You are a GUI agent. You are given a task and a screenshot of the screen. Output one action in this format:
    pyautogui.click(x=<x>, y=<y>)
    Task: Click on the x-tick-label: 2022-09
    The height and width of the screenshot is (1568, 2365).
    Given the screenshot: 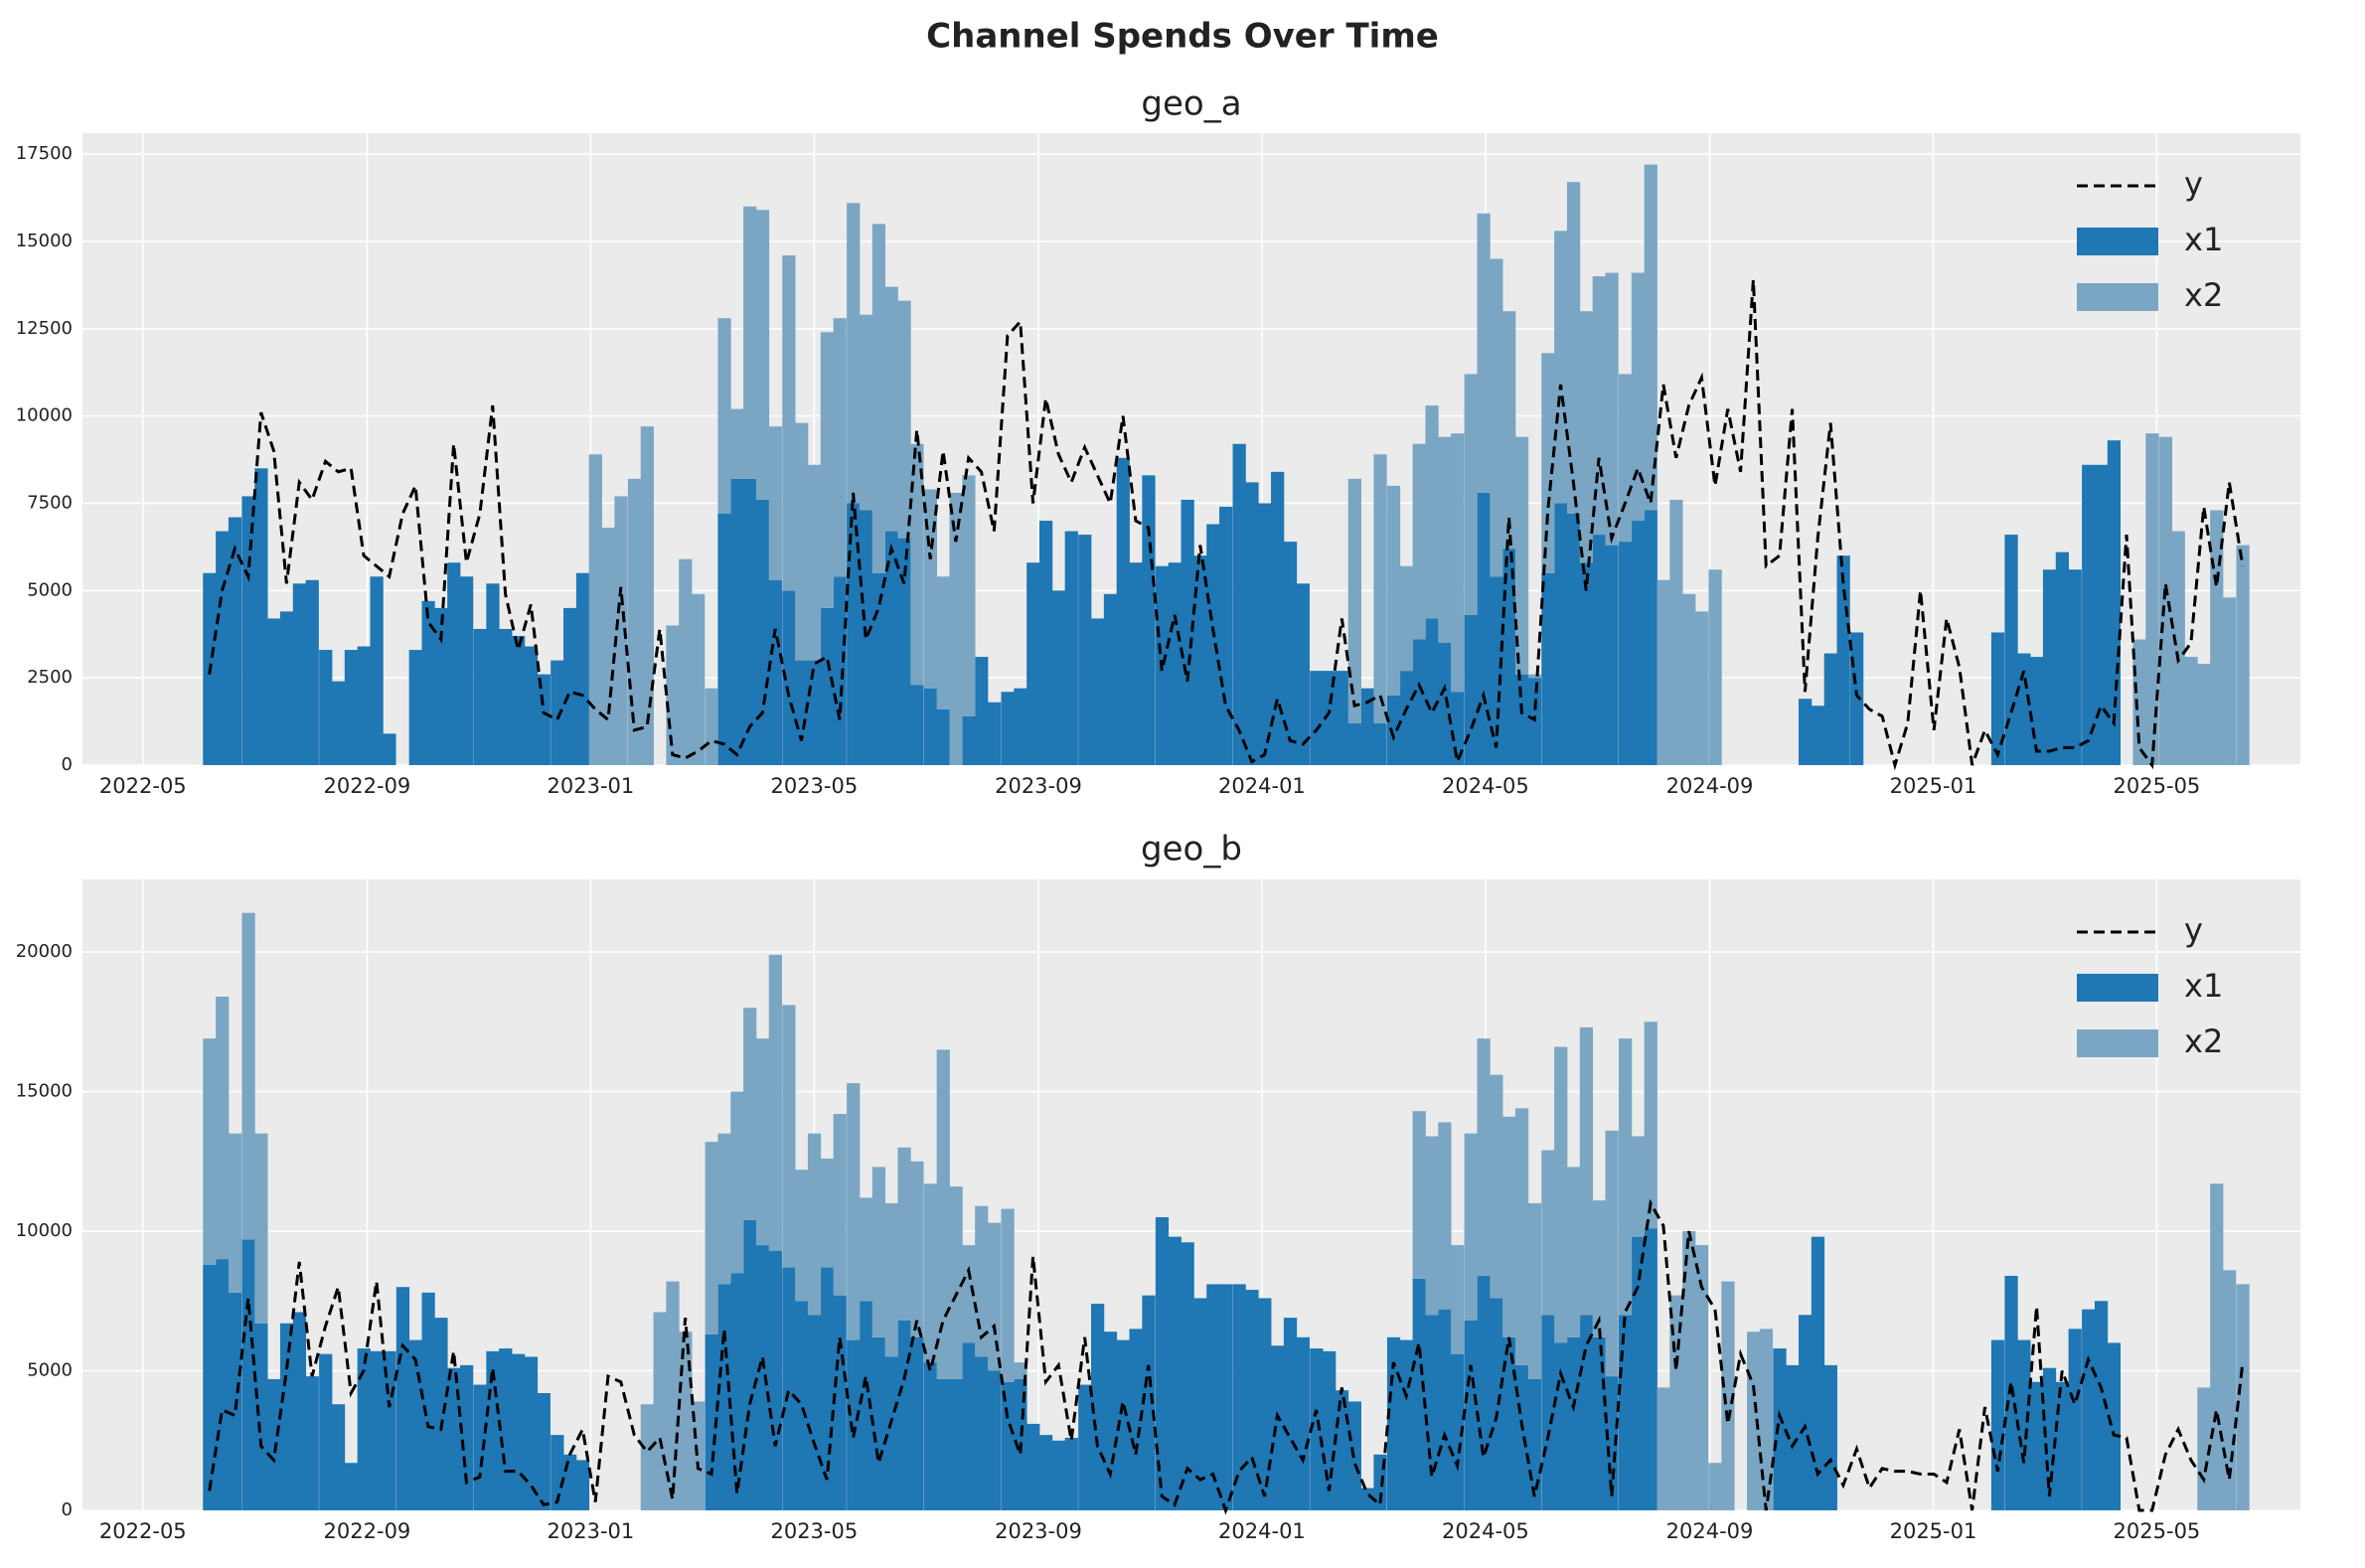 What is the action you would take?
    pyautogui.click(x=368, y=1531)
    